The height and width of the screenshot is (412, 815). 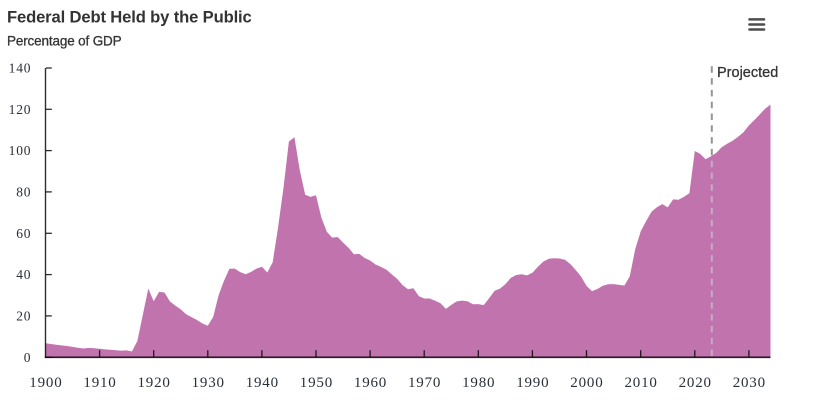 What do you see at coordinates (586, 383) in the screenshot?
I see `svg-text: 2000` at bounding box center [586, 383].